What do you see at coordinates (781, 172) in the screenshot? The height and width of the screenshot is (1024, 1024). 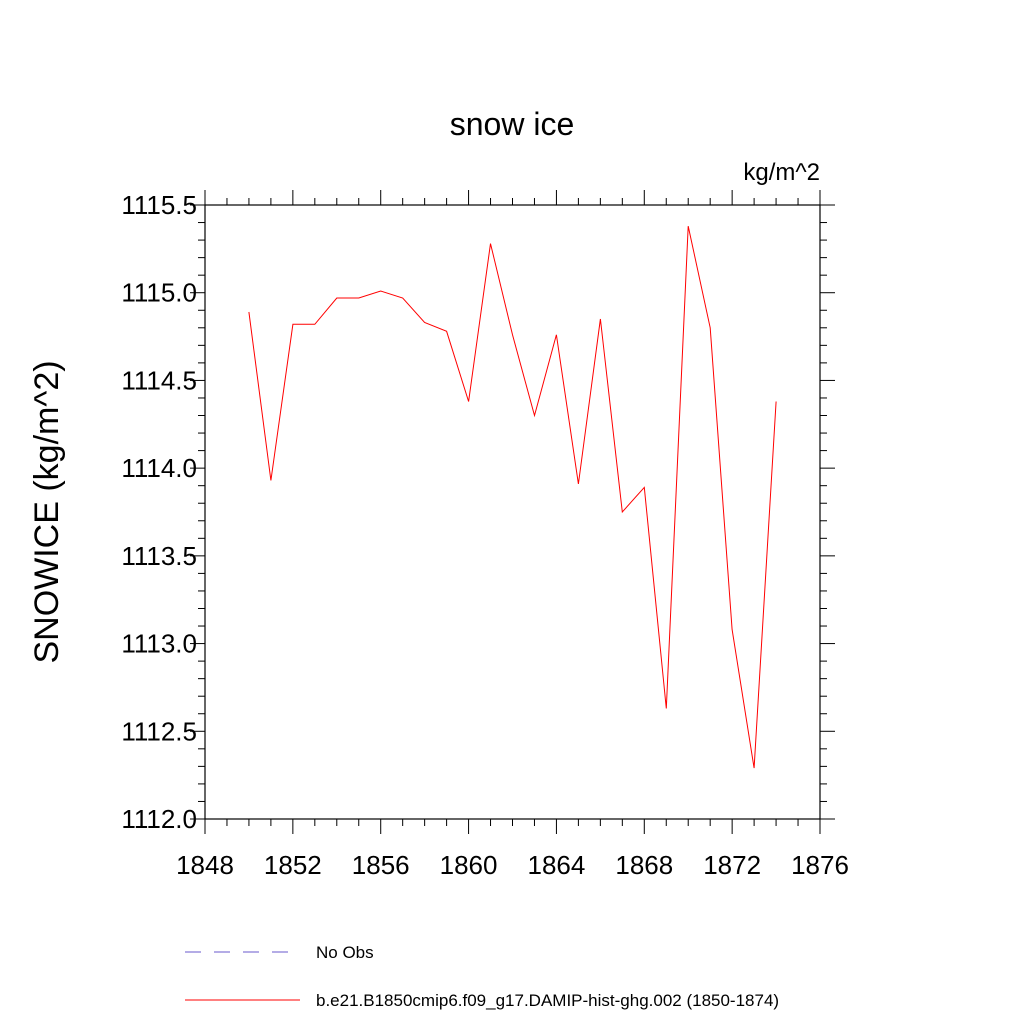 I see `units-label: kg/m^2` at bounding box center [781, 172].